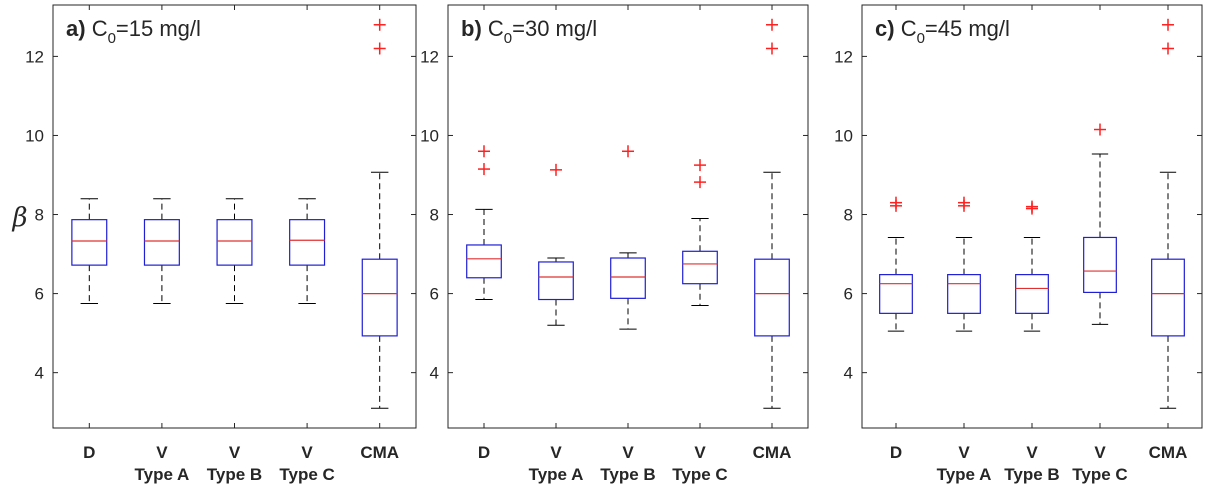 Image resolution: width=1209 pixels, height=490 pixels. I want to click on panel-title: a) C0=15 mg/l, so click(133, 31).